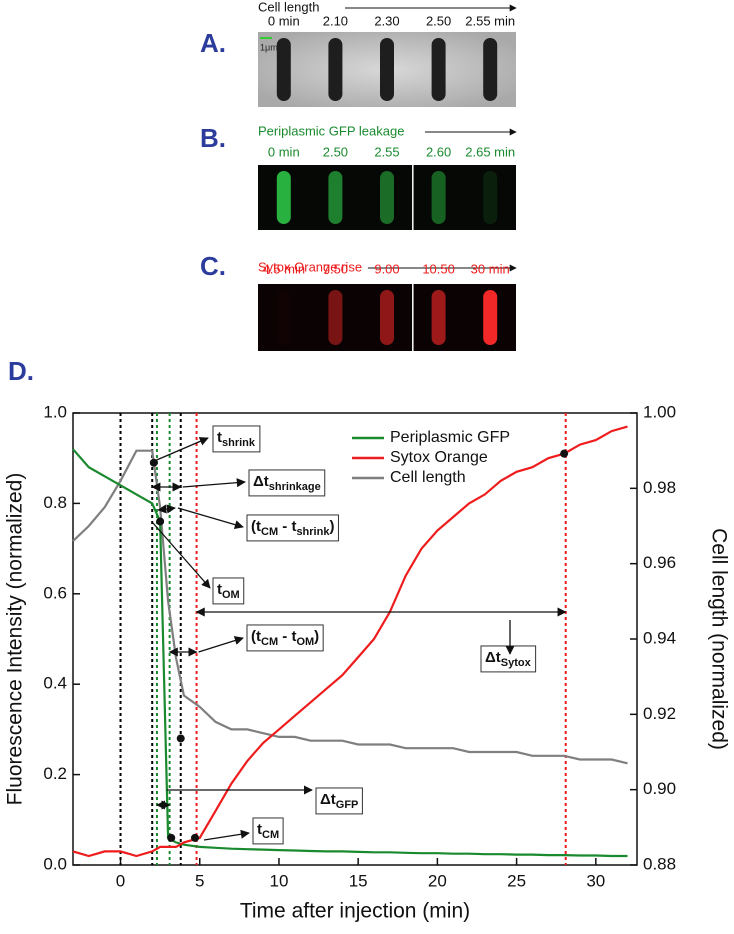  What do you see at coordinates (386, 268) in the screenshot?
I see `time-label: 9.00` at bounding box center [386, 268].